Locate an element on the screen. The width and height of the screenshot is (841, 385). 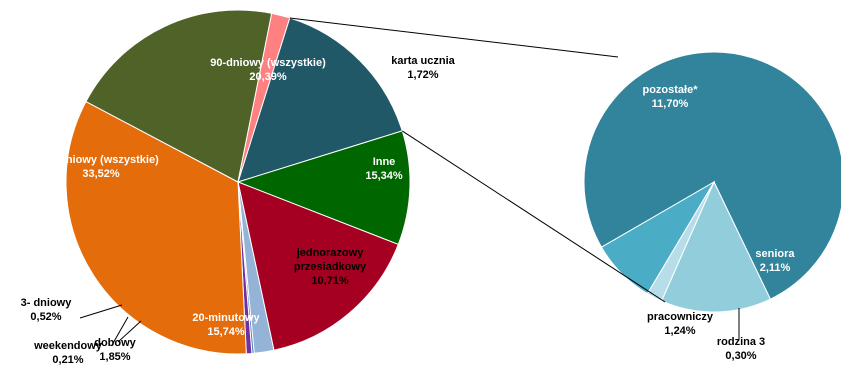
slice-jednorazowy-przesiadkowy is located at coordinates (323, 188).